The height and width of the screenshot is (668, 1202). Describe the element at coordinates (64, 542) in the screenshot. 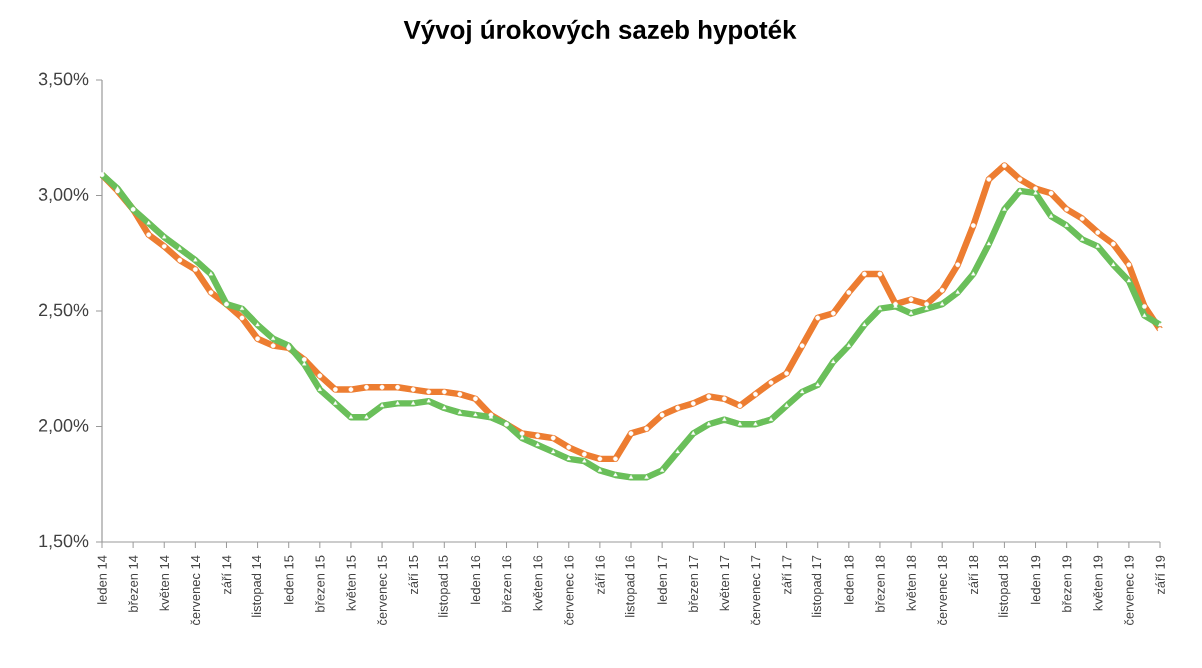

I see `y-tick-label: 1,50%` at that location.